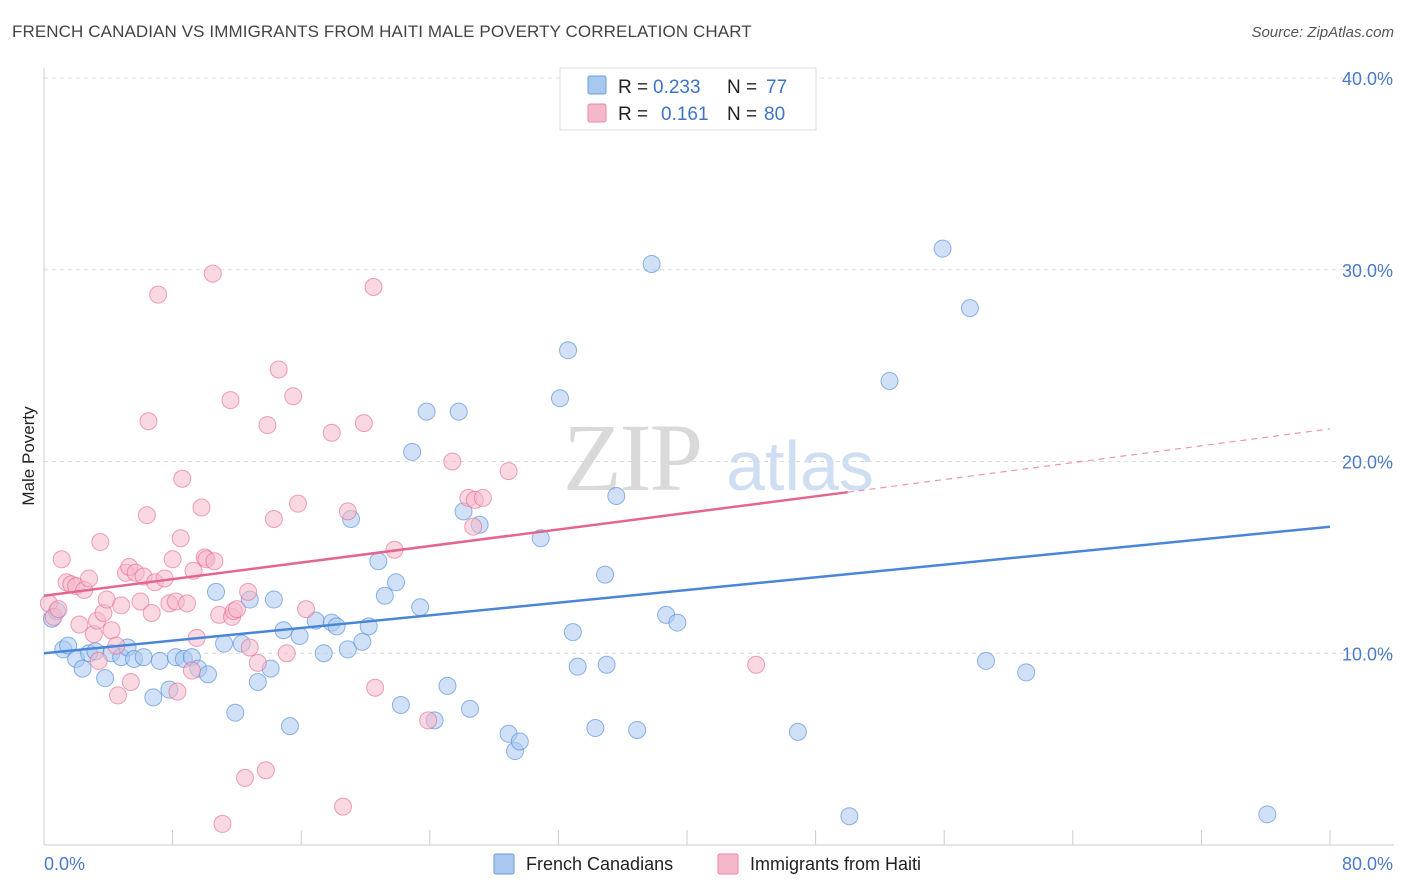 Image resolution: width=1406 pixels, height=892 pixels. What do you see at coordinates (742, 87) in the screenshot?
I see `legend-n-label-1: N =` at bounding box center [742, 87].